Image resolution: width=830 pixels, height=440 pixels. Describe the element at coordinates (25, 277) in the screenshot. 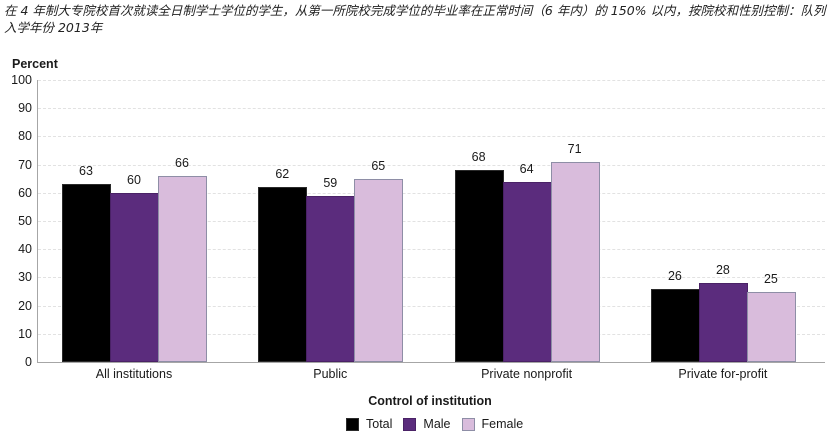

I see `y-tick-label: 30` at that location.